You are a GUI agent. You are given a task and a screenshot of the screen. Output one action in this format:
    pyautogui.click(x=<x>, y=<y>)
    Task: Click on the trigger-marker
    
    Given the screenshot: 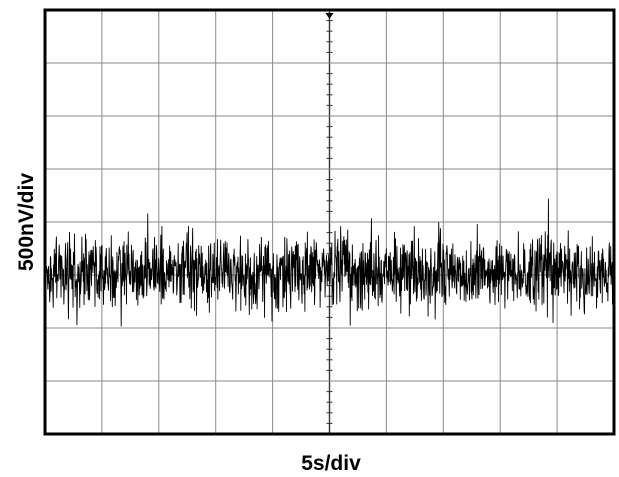 What is the action you would take?
    pyautogui.click(x=329, y=16)
    